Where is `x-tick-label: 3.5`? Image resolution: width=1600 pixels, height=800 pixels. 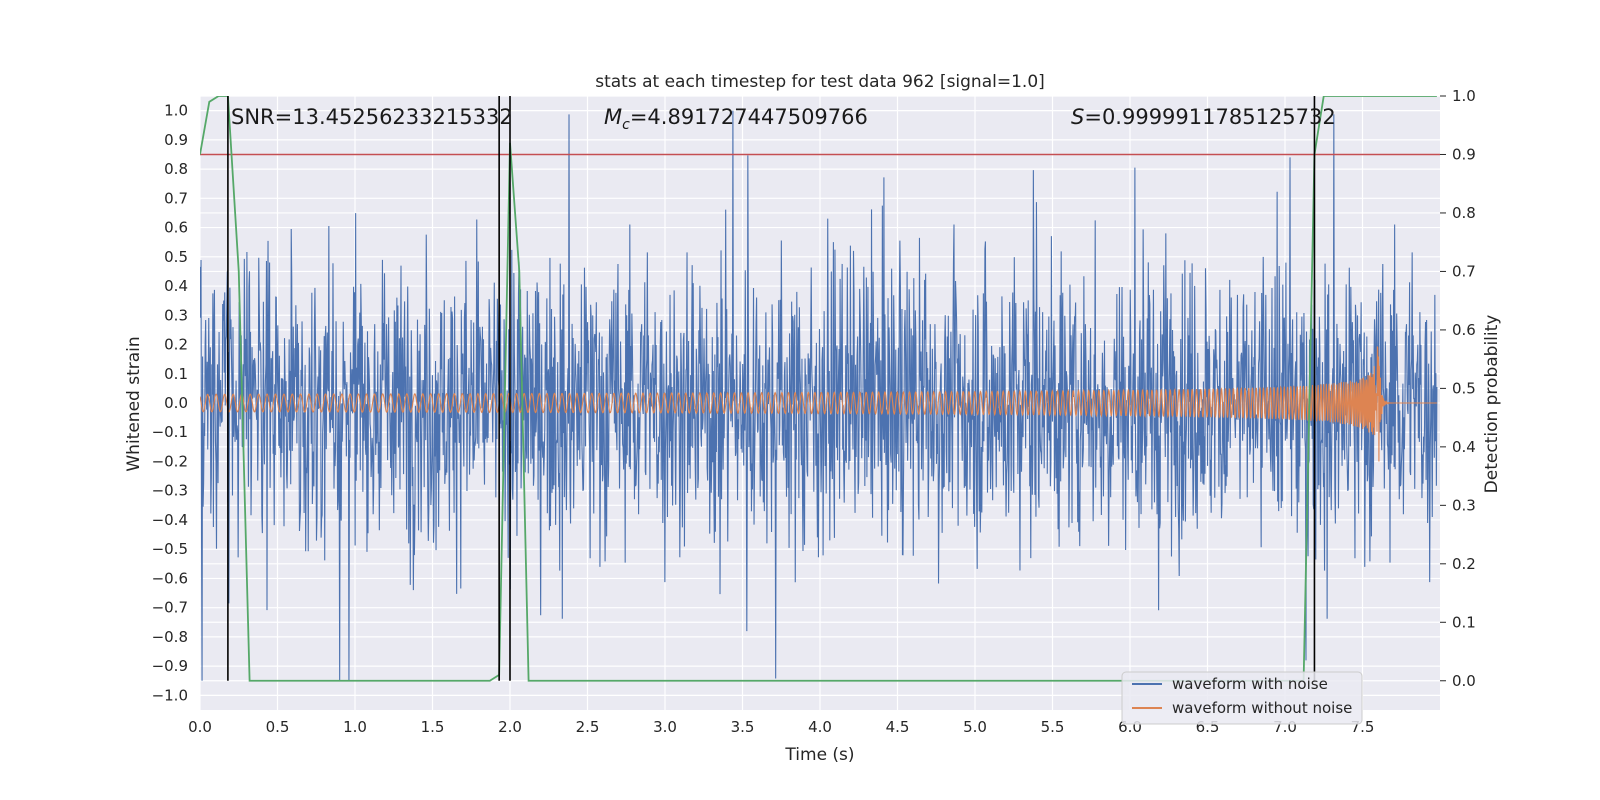 x-tick-label: 3.5 is located at coordinates (743, 727).